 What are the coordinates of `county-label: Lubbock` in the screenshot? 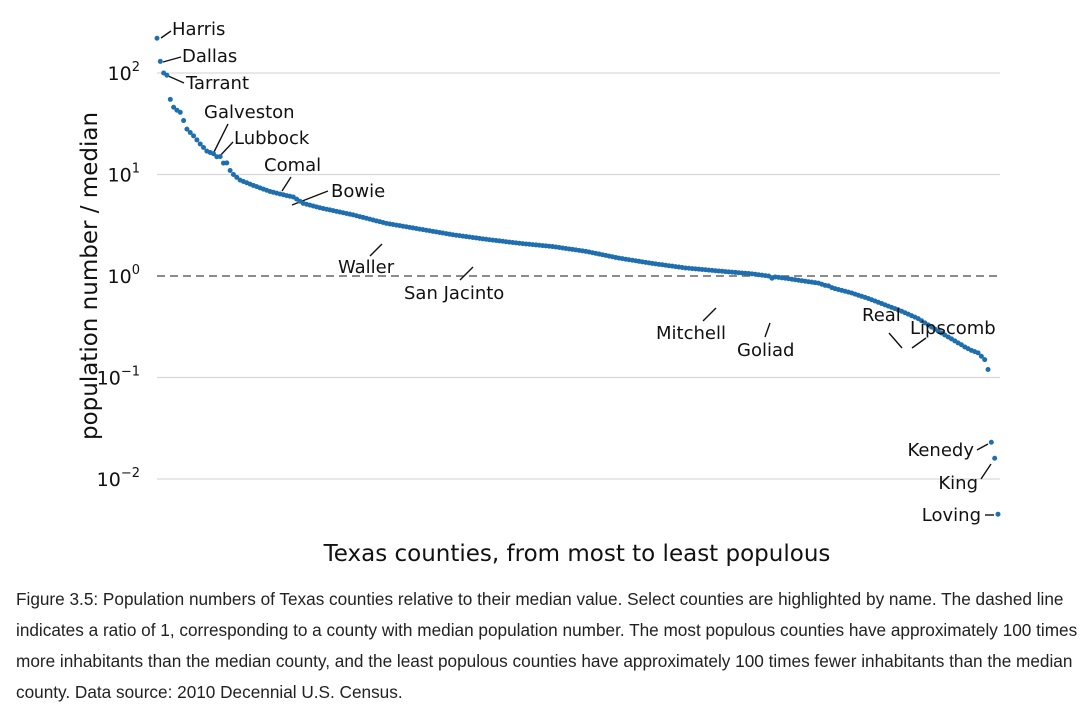 It's located at (272, 138).